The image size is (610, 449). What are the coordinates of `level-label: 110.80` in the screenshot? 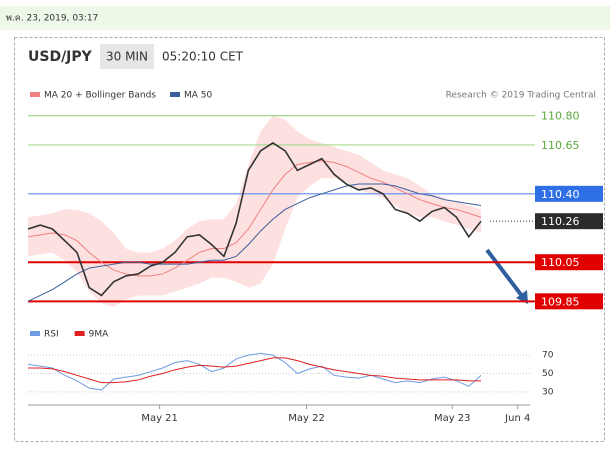 It's located at (560, 116).